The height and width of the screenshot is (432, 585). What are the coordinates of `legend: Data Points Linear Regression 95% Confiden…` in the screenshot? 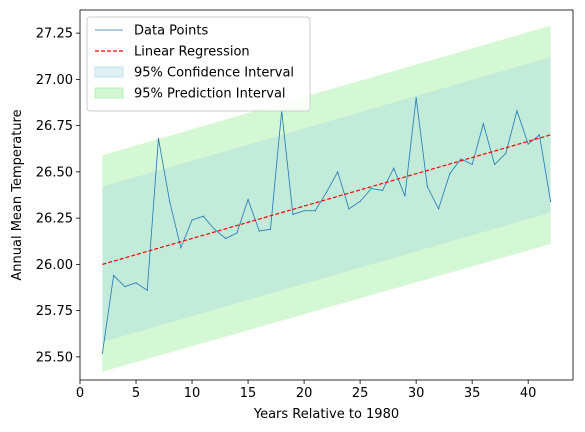 It's located at (198, 64).